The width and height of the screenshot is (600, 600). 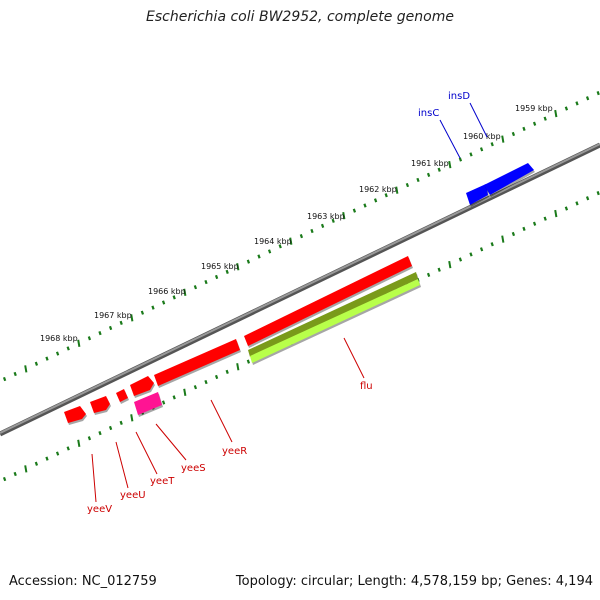 I want to click on gene-insC, so click(x=477, y=195).